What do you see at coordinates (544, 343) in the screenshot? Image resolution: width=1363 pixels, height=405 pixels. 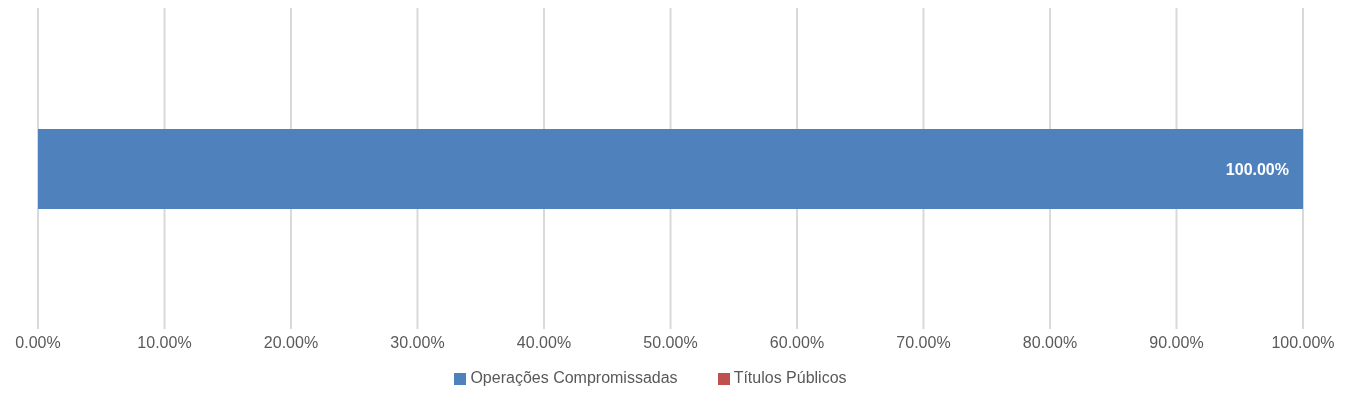 I see `x-tick-label: 40.00%` at bounding box center [544, 343].